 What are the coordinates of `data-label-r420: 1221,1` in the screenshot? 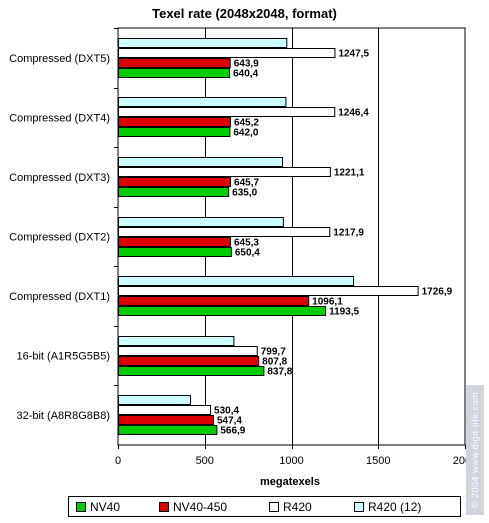 It's located at (349, 173).